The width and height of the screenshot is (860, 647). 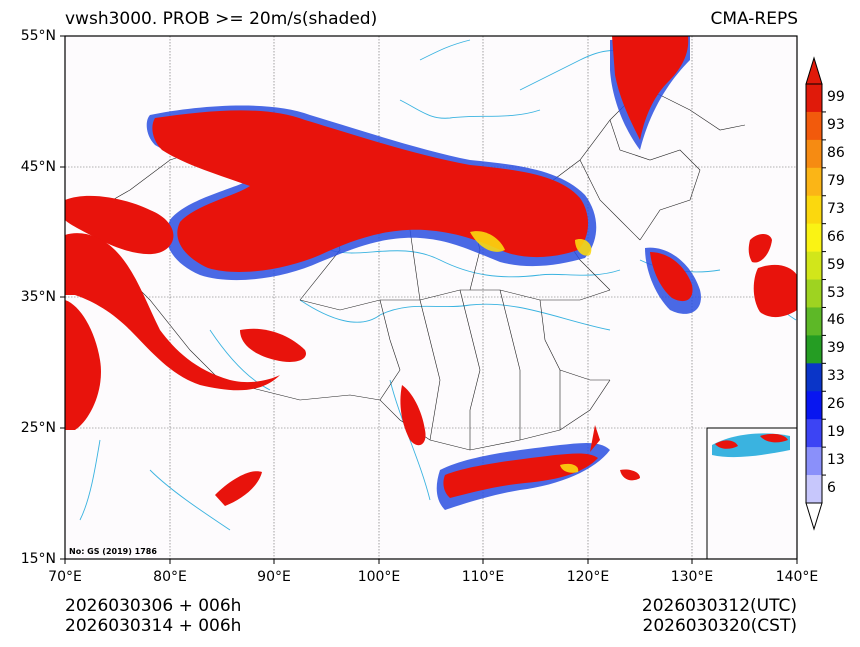 What do you see at coordinates (836, 264) in the screenshot?
I see `colorbar-level-label: 59` at bounding box center [836, 264].